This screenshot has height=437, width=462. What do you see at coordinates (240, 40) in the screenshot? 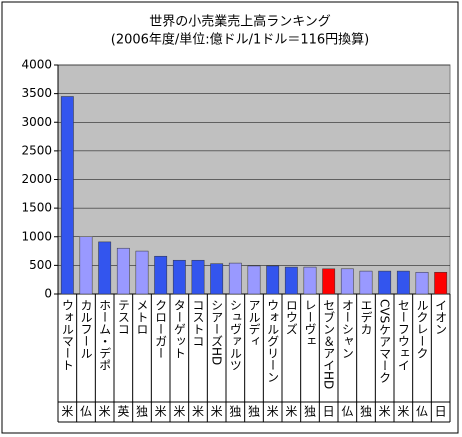
I see `chart-subtitle: (2006年度/単位:億ドル/1ドル＝116円換算)` at bounding box center [240, 40].